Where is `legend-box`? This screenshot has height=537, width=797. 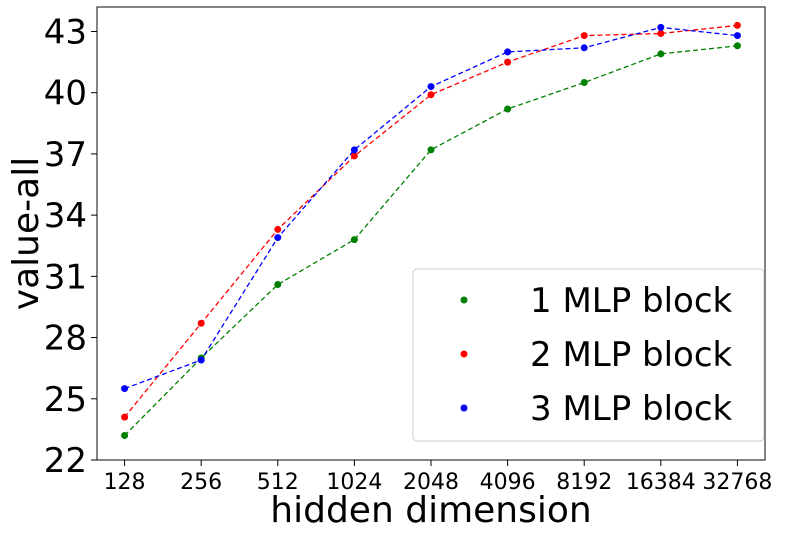 legend-box is located at coordinates (588, 355).